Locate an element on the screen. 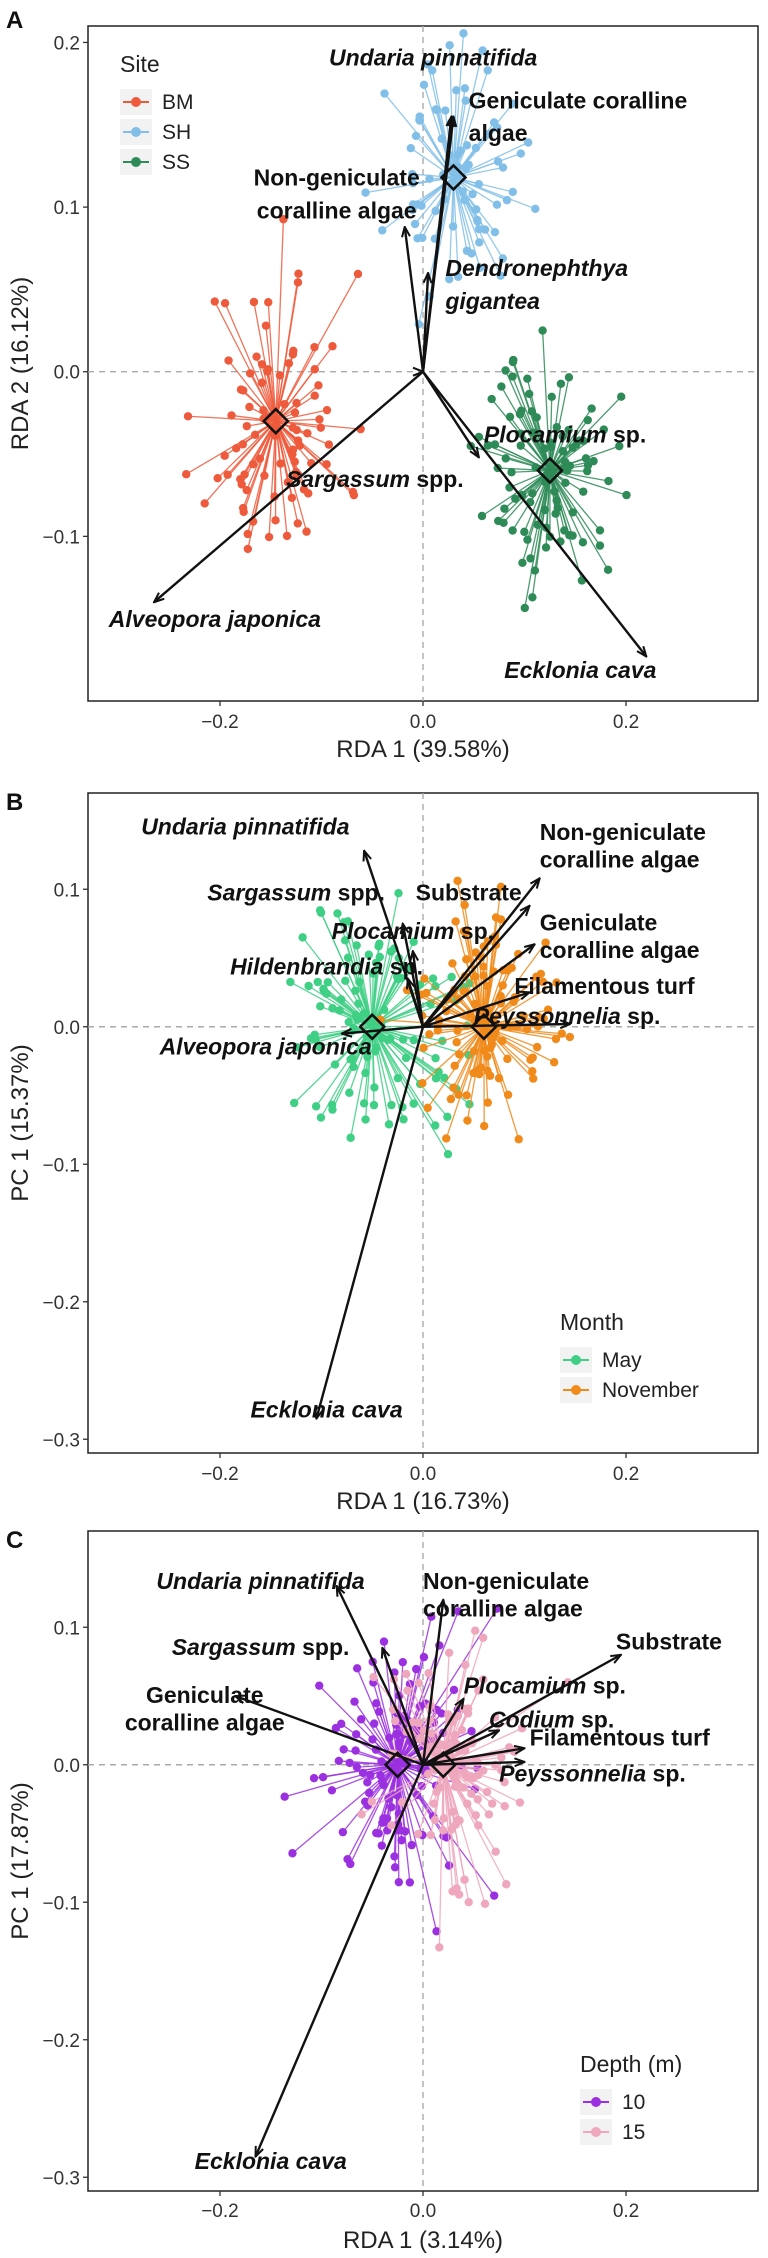 The image size is (768, 2258). species-label: coralline algae is located at coordinates (620, 950).